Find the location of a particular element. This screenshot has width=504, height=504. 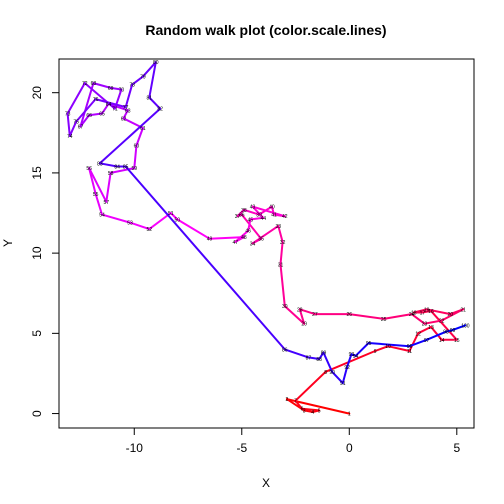

x-tick-label: -5 is located at coordinates (241, 448).